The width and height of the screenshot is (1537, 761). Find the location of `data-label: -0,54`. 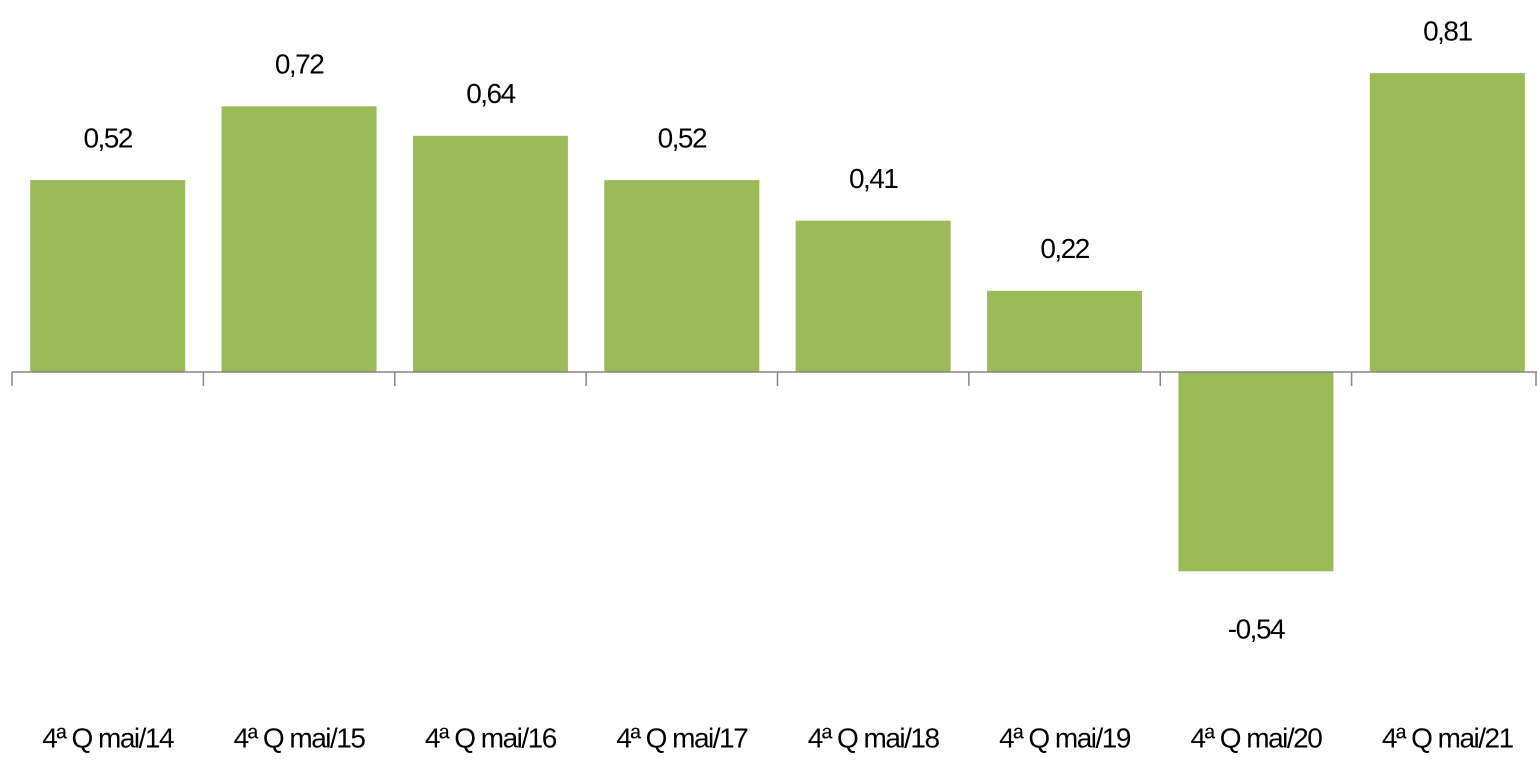

data-label: -0,54 is located at coordinates (1256, 629).